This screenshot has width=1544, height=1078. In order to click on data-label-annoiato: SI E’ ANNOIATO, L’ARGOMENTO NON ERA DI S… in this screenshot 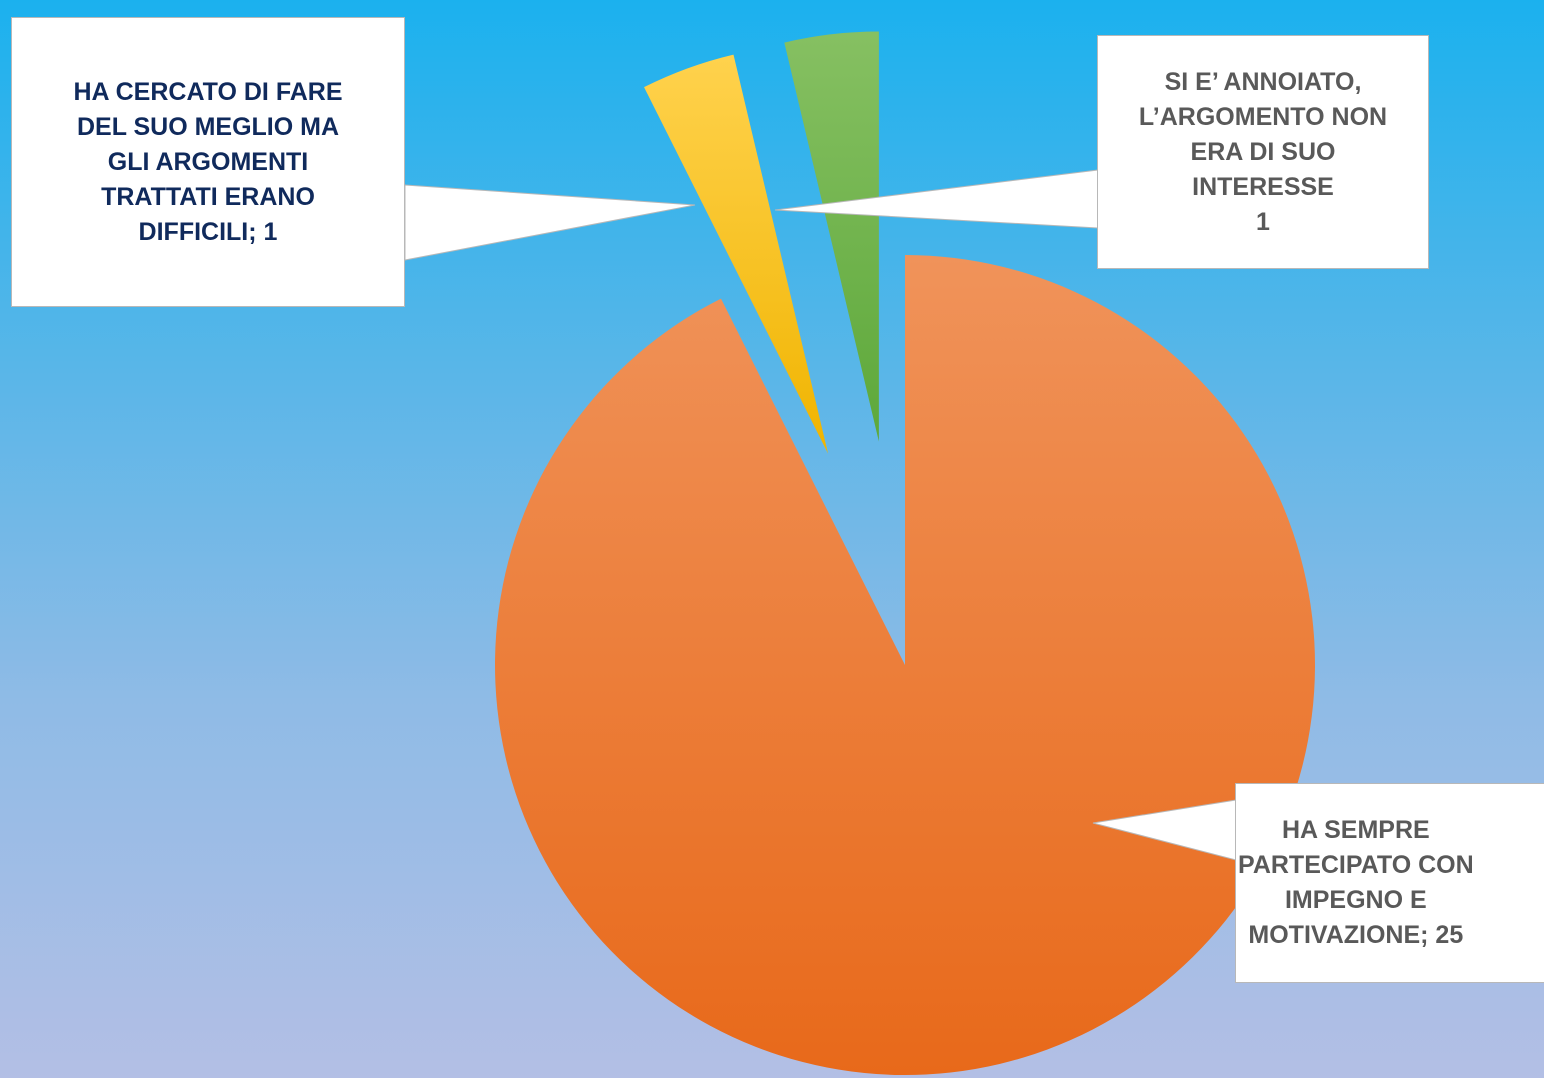, I will do `click(1263, 152)`.